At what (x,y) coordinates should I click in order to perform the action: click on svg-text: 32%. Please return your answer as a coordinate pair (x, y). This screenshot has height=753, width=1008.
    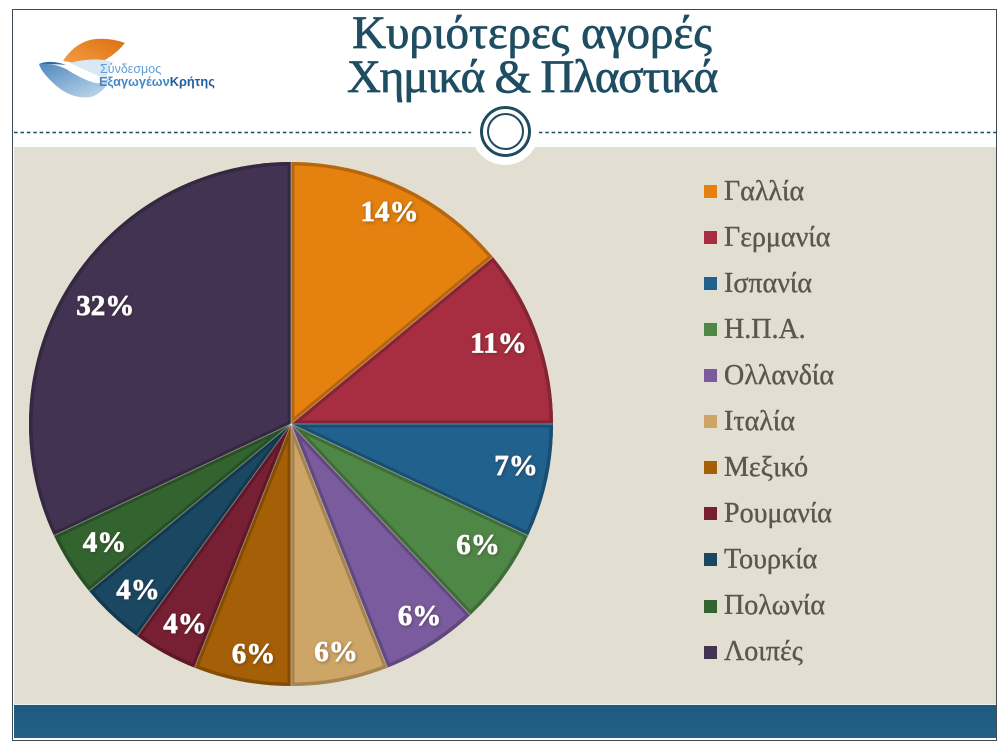
    Looking at the image, I should click on (105, 306).